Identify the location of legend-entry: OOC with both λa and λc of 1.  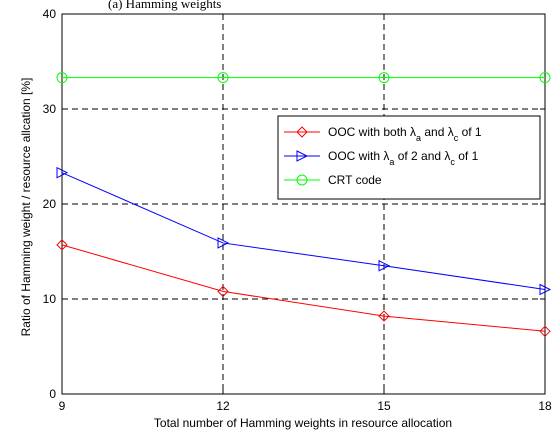
(383, 134).